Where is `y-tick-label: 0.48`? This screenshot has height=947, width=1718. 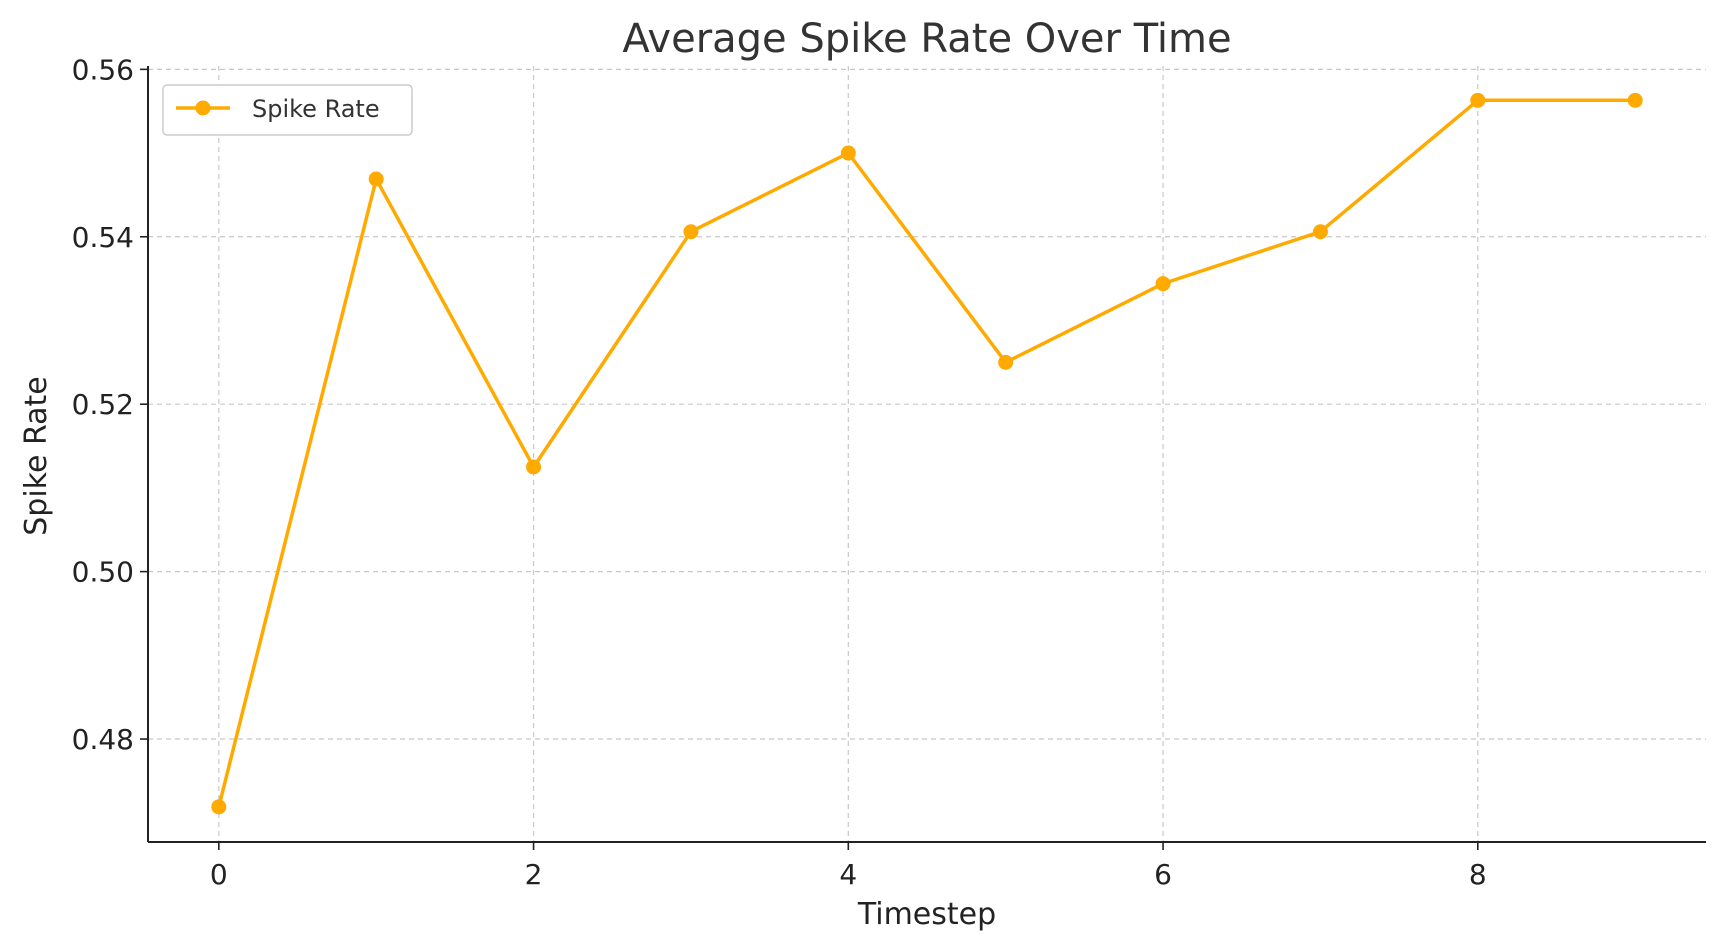 y-tick-label: 0.48 is located at coordinates (103, 739).